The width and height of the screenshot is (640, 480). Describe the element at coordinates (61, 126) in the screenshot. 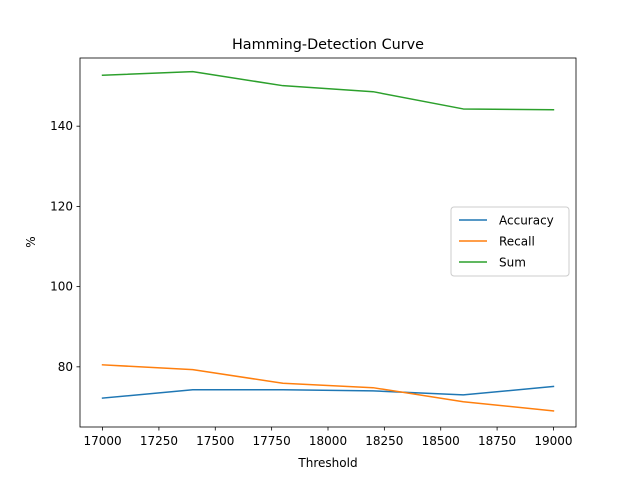

I see `y-tick-label: 140` at that location.